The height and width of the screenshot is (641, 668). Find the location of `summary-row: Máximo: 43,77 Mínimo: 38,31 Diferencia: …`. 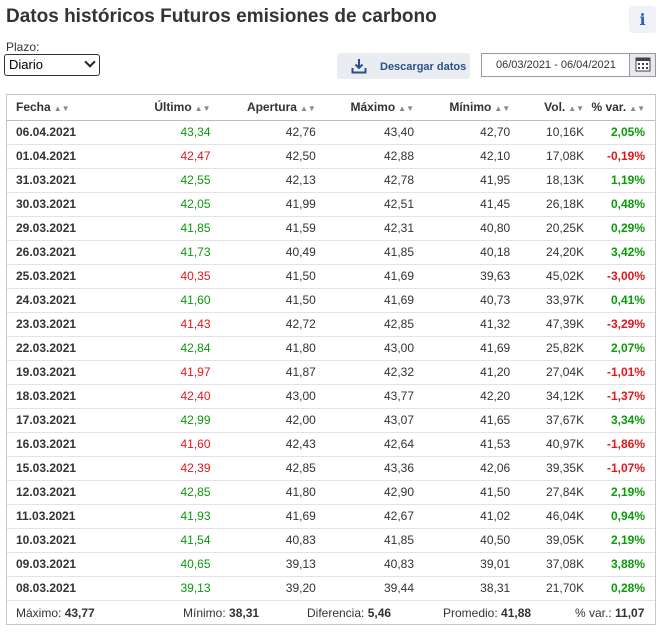

summary-row: Máximo: 43,77 Mínimo: 38,31 Diferencia: … is located at coordinates (331, 612).